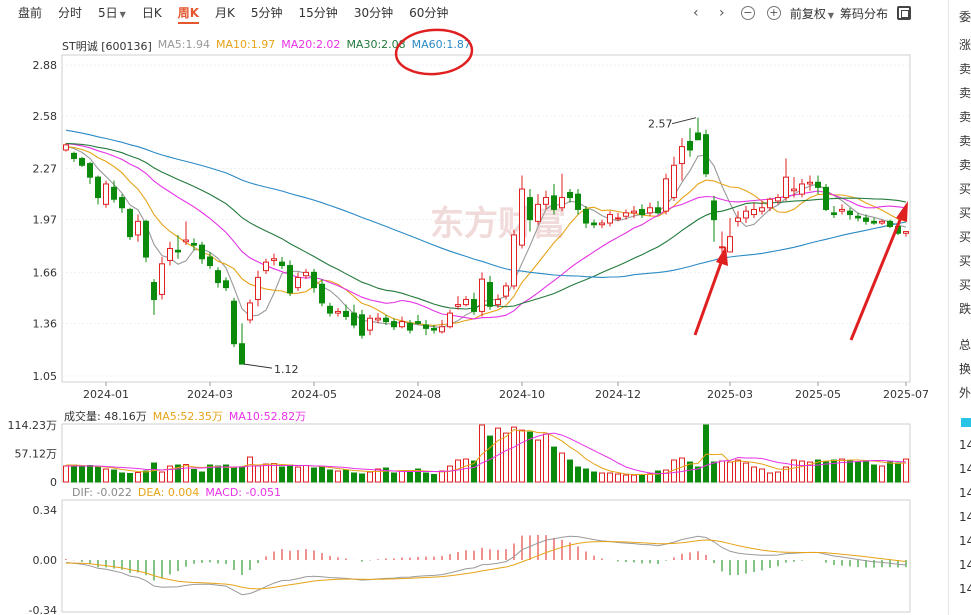 The image size is (971, 615). I want to click on zoom-out-icon: −, so click(748, 13).